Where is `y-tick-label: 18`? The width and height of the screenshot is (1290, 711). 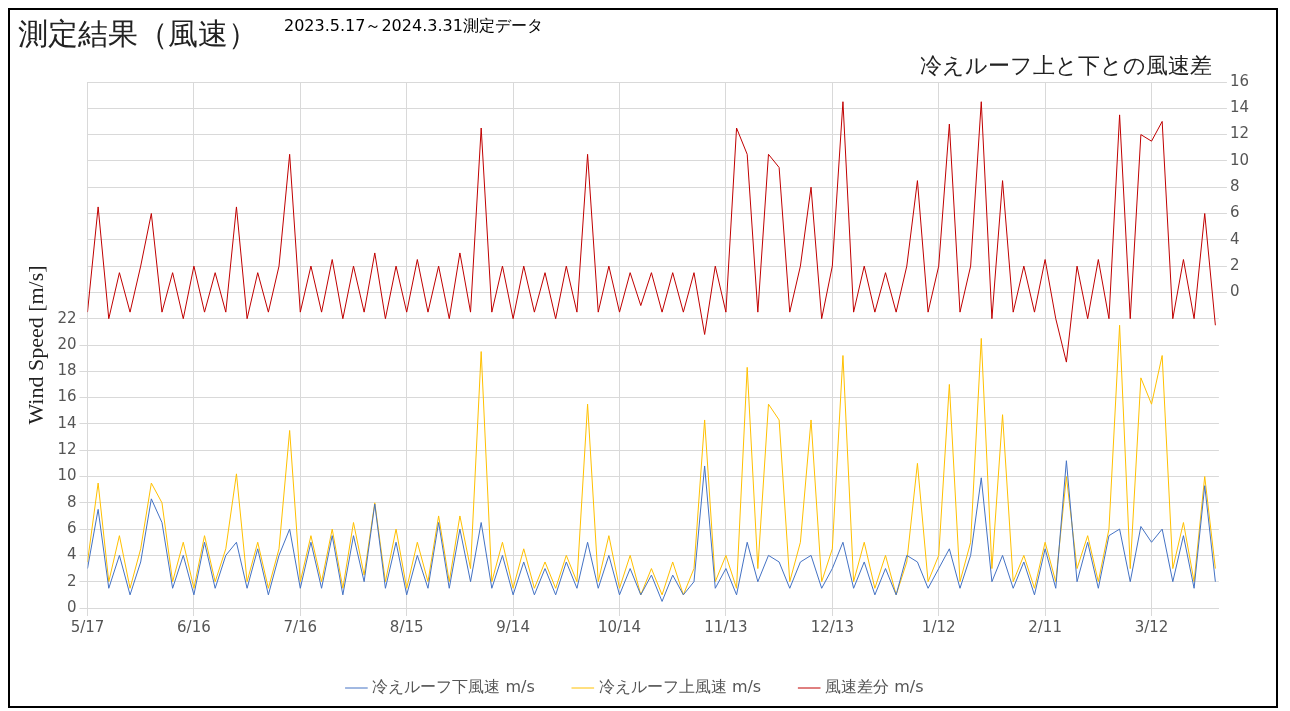 y-tick-label: 18 is located at coordinates (67, 370).